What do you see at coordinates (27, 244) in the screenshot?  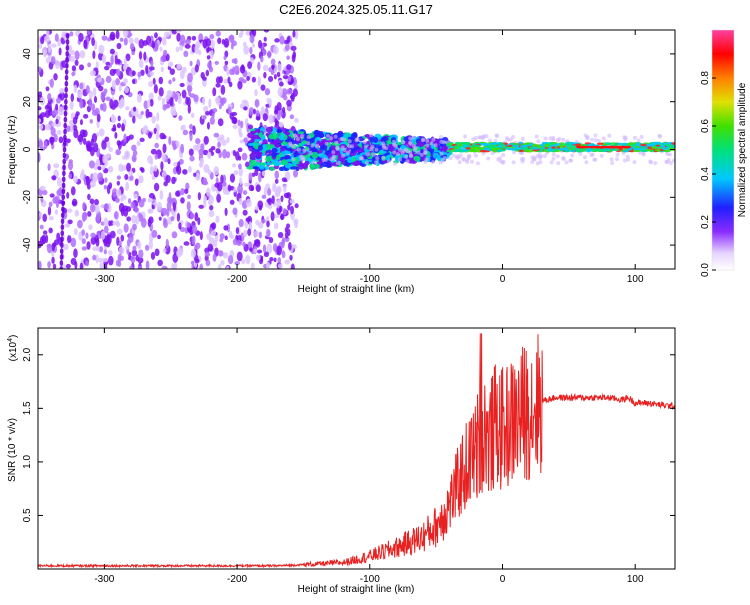 I see `y-tick-label: -40` at bounding box center [27, 244].